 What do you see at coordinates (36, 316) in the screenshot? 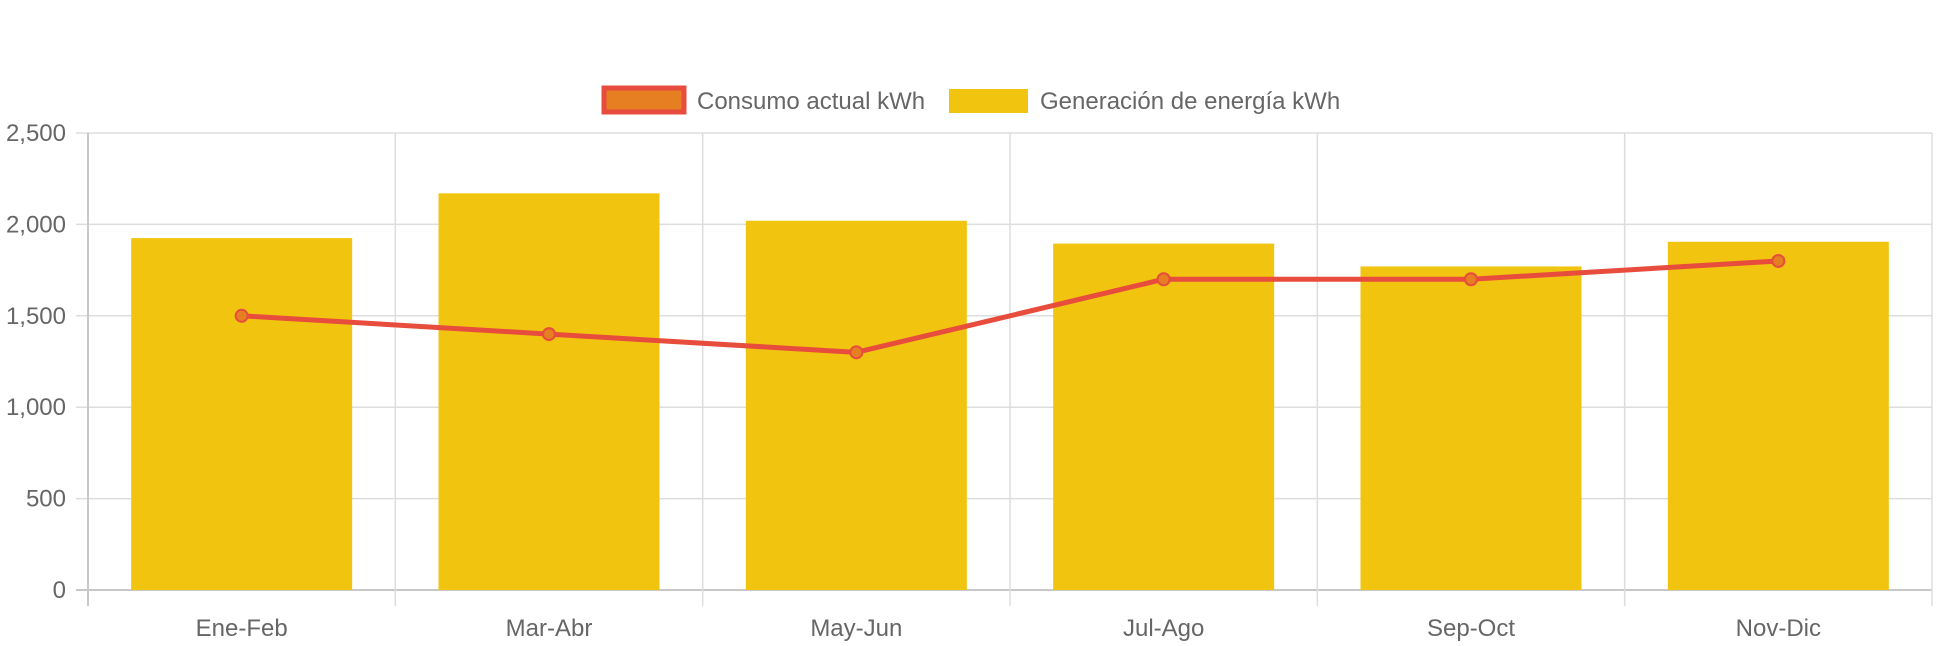
I see `y-tick-label: 1,500` at bounding box center [36, 316].